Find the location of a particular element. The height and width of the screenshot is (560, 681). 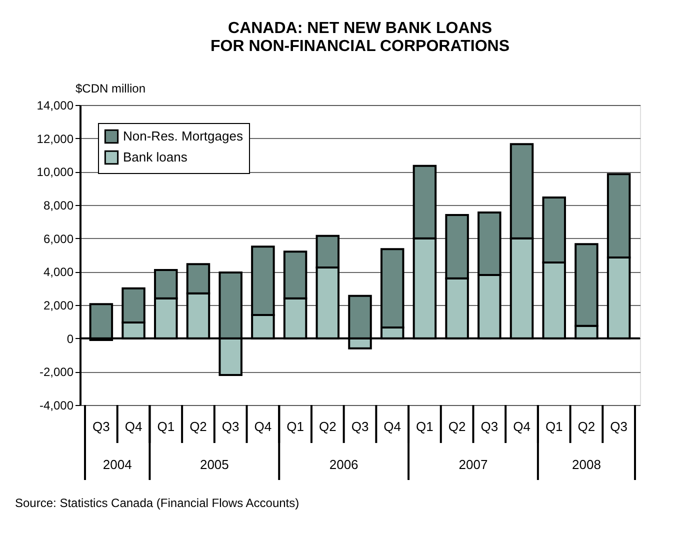

y-tick-label: 0 is located at coordinates (70, 339).